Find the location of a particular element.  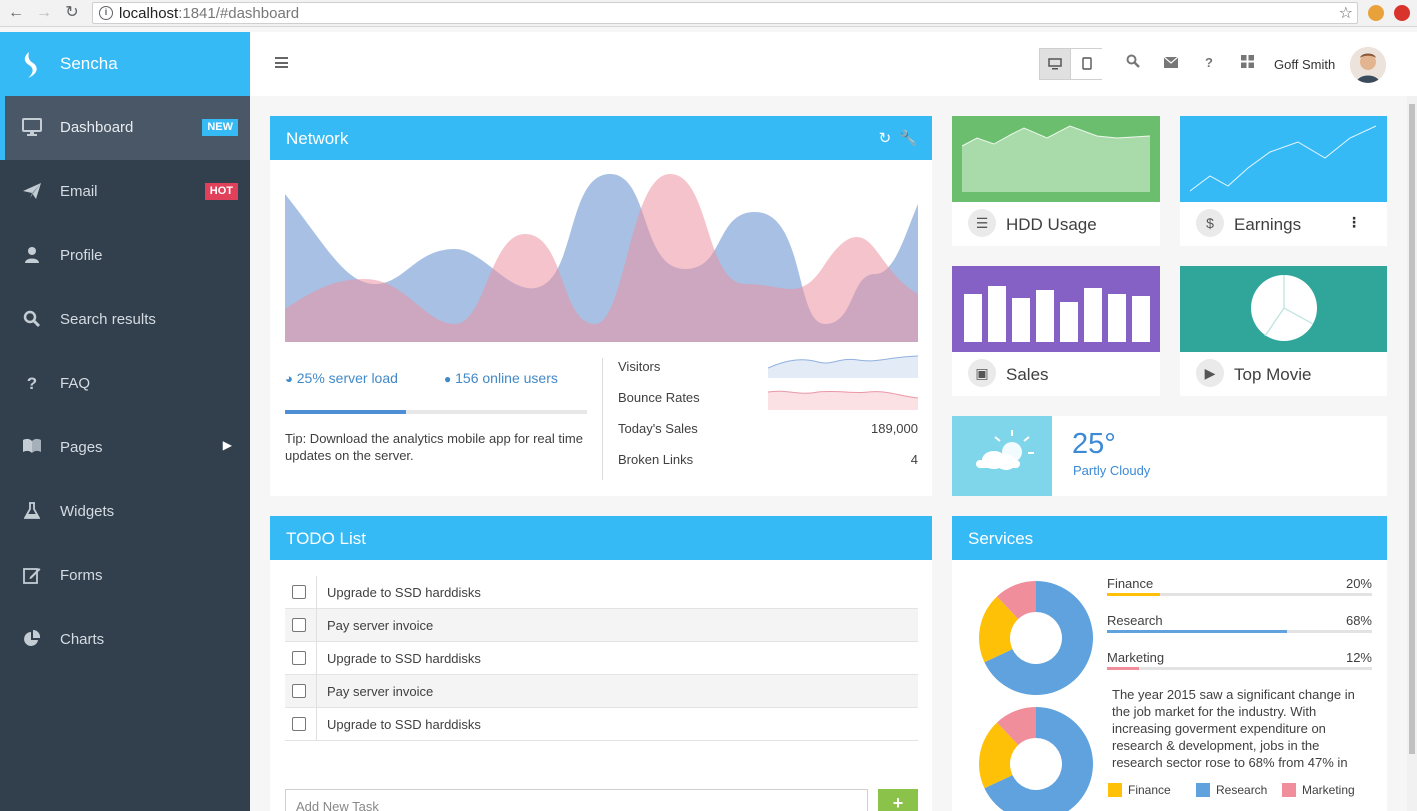

sales-tile: ▣ Sales is located at coordinates (1056, 331).